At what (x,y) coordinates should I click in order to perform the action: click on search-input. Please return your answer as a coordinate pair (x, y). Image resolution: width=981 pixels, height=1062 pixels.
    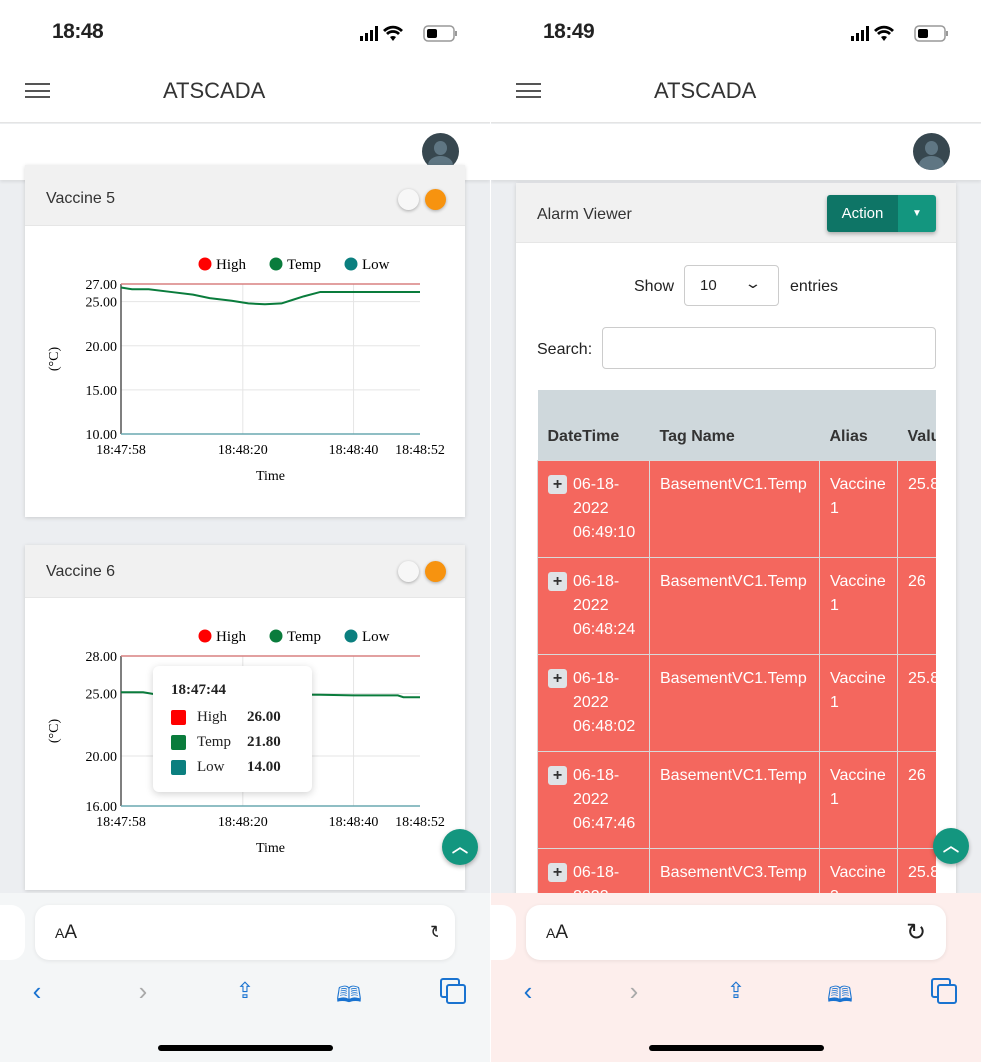
    Looking at the image, I should click on (769, 348).